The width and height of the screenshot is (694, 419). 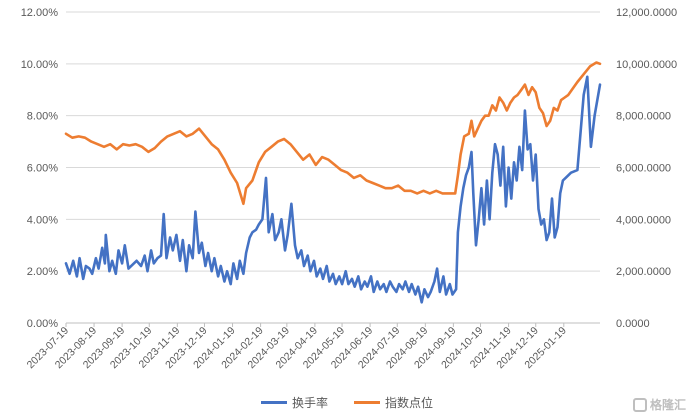 What do you see at coordinates (42, 220) in the screenshot?
I see `y-left-tick-label: 4.00%` at bounding box center [42, 220].